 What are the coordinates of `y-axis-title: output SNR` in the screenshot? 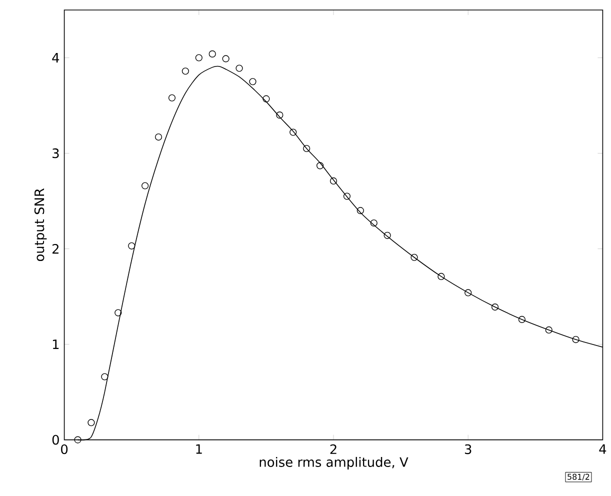 It's located at (40, 225).